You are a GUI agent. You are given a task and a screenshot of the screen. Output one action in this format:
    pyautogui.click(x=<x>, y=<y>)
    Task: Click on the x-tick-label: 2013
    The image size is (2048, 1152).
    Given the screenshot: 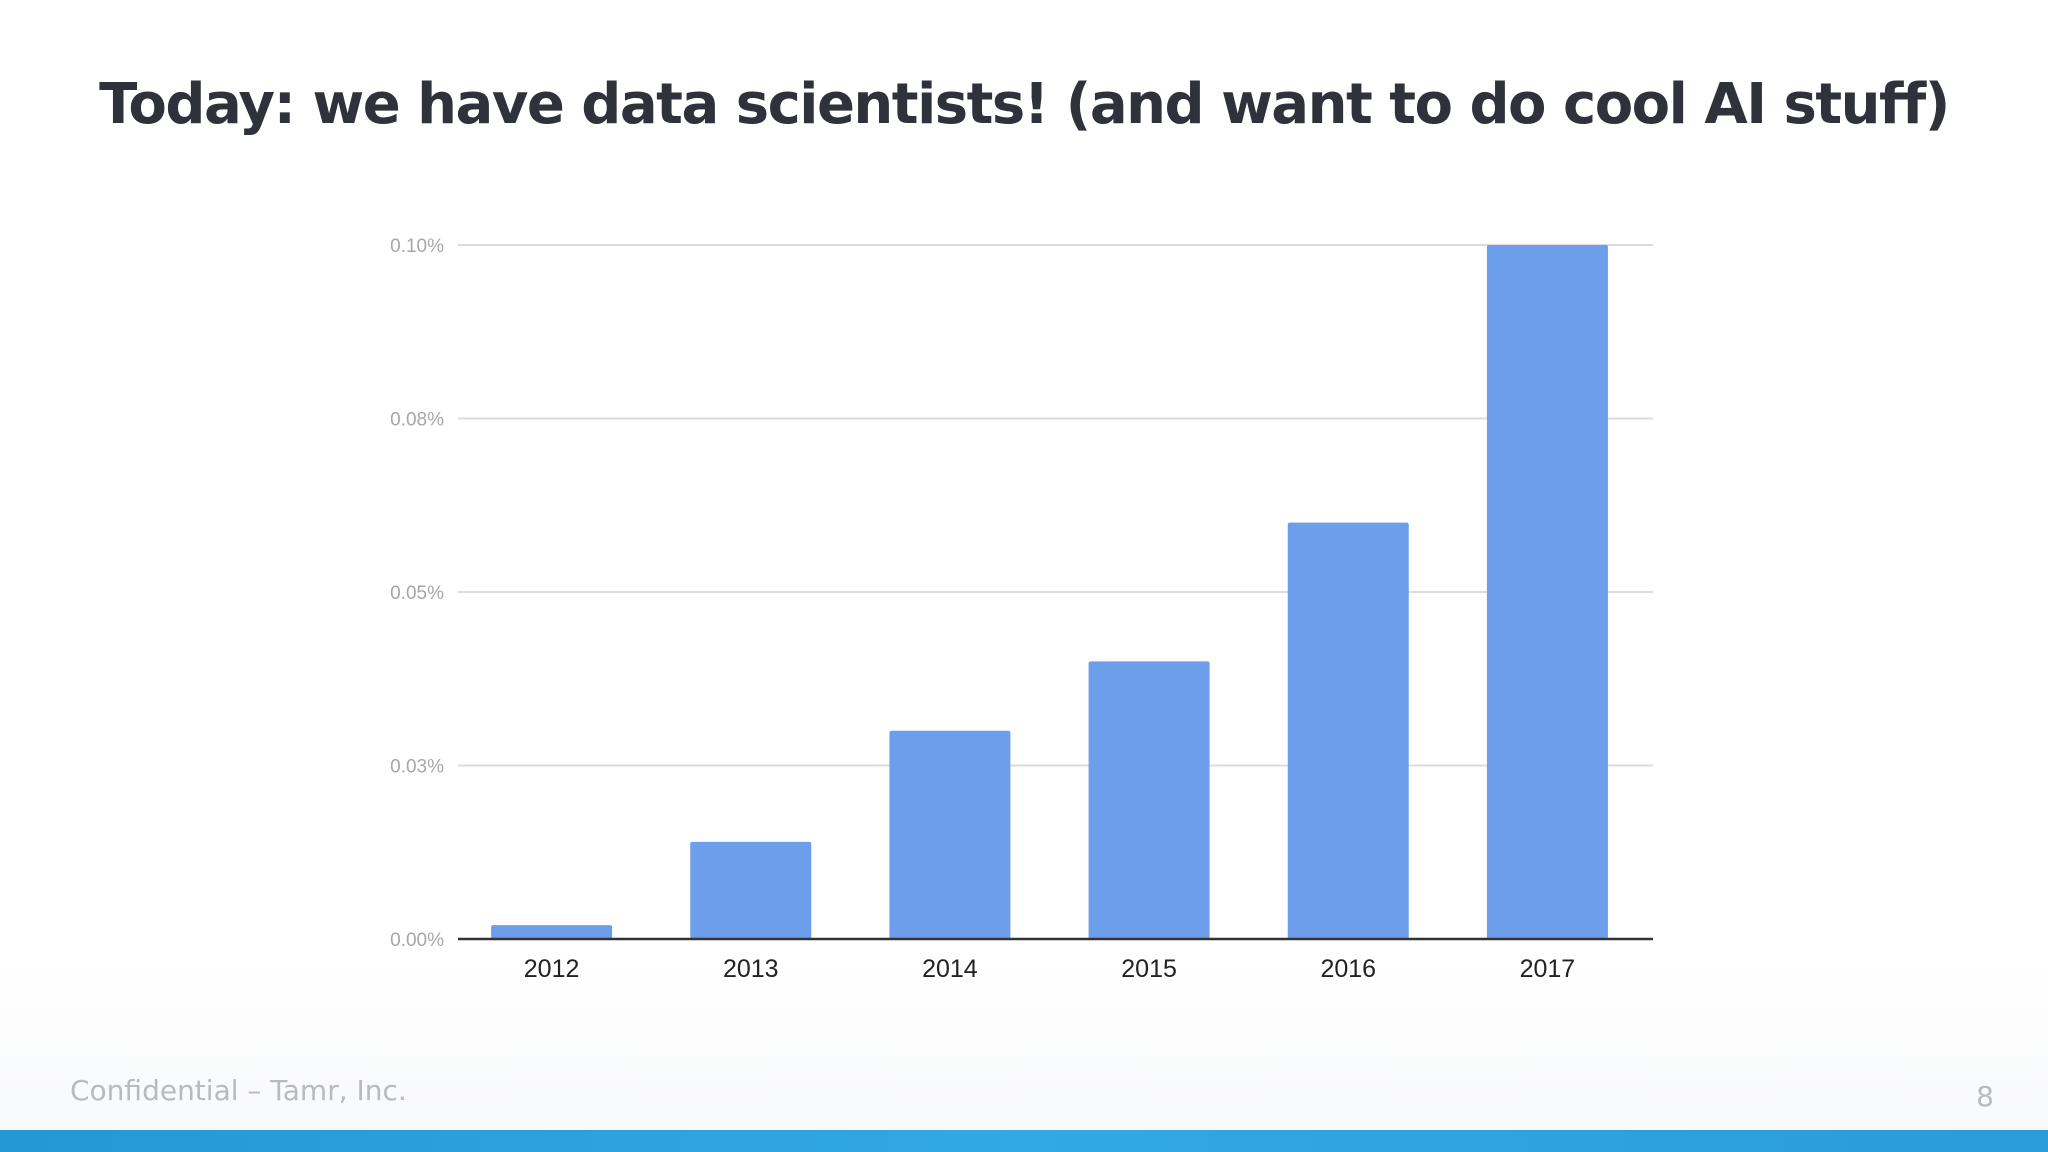 What is the action you would take?
    pyautogui.click(x=751, y=969)
    